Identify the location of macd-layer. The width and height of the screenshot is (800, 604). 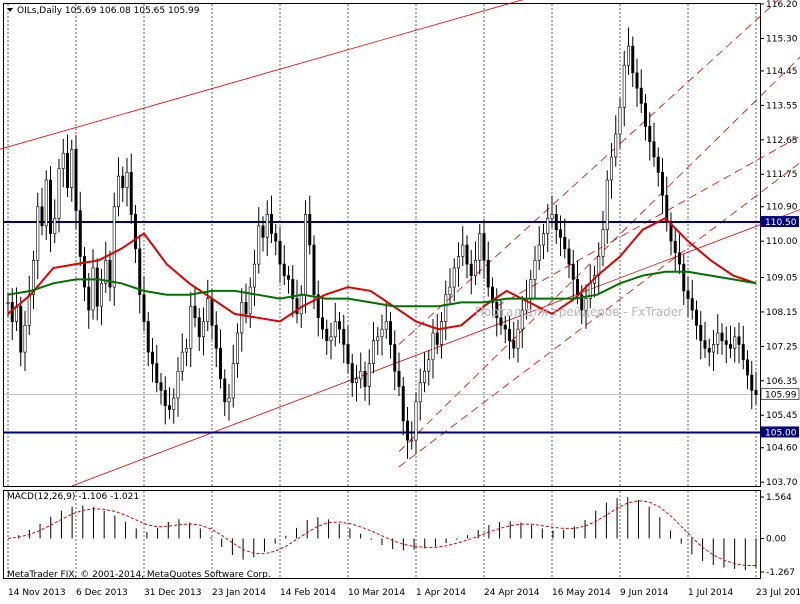
(382, 534).